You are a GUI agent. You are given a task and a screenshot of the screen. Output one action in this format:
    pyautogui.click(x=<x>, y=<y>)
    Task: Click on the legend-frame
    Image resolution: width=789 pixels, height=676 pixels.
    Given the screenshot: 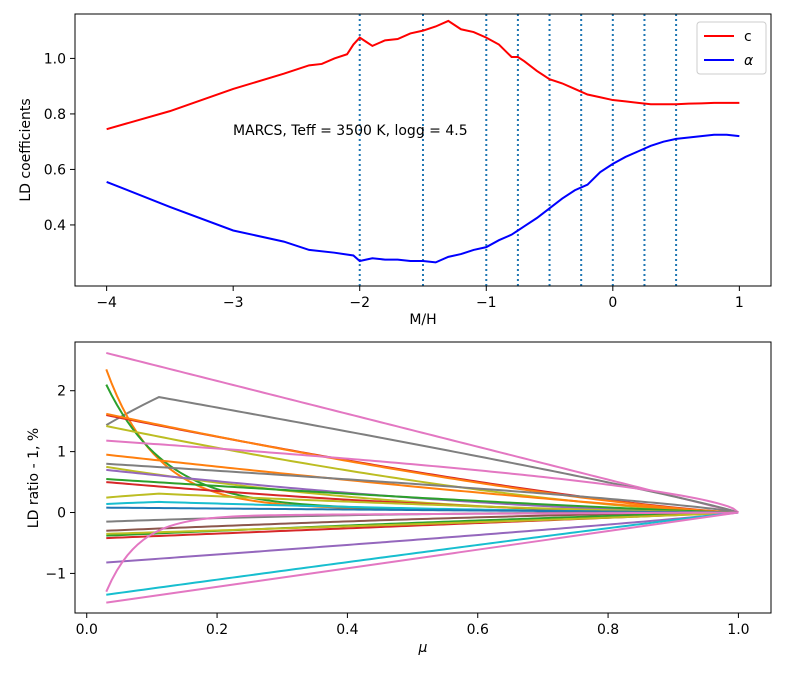 What is the action you would take?
    pyautogui.click(x=731, y=48)
    